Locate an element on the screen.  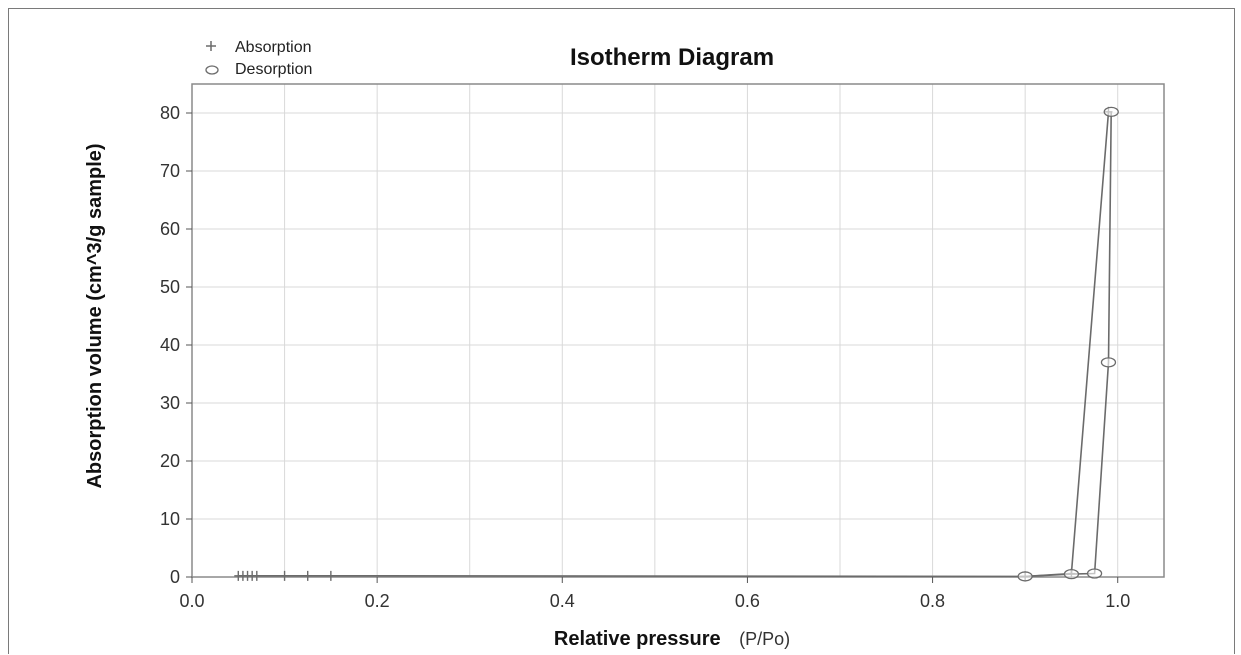
legend-item-absorption: Absorption is located at coordinates (259, 47).